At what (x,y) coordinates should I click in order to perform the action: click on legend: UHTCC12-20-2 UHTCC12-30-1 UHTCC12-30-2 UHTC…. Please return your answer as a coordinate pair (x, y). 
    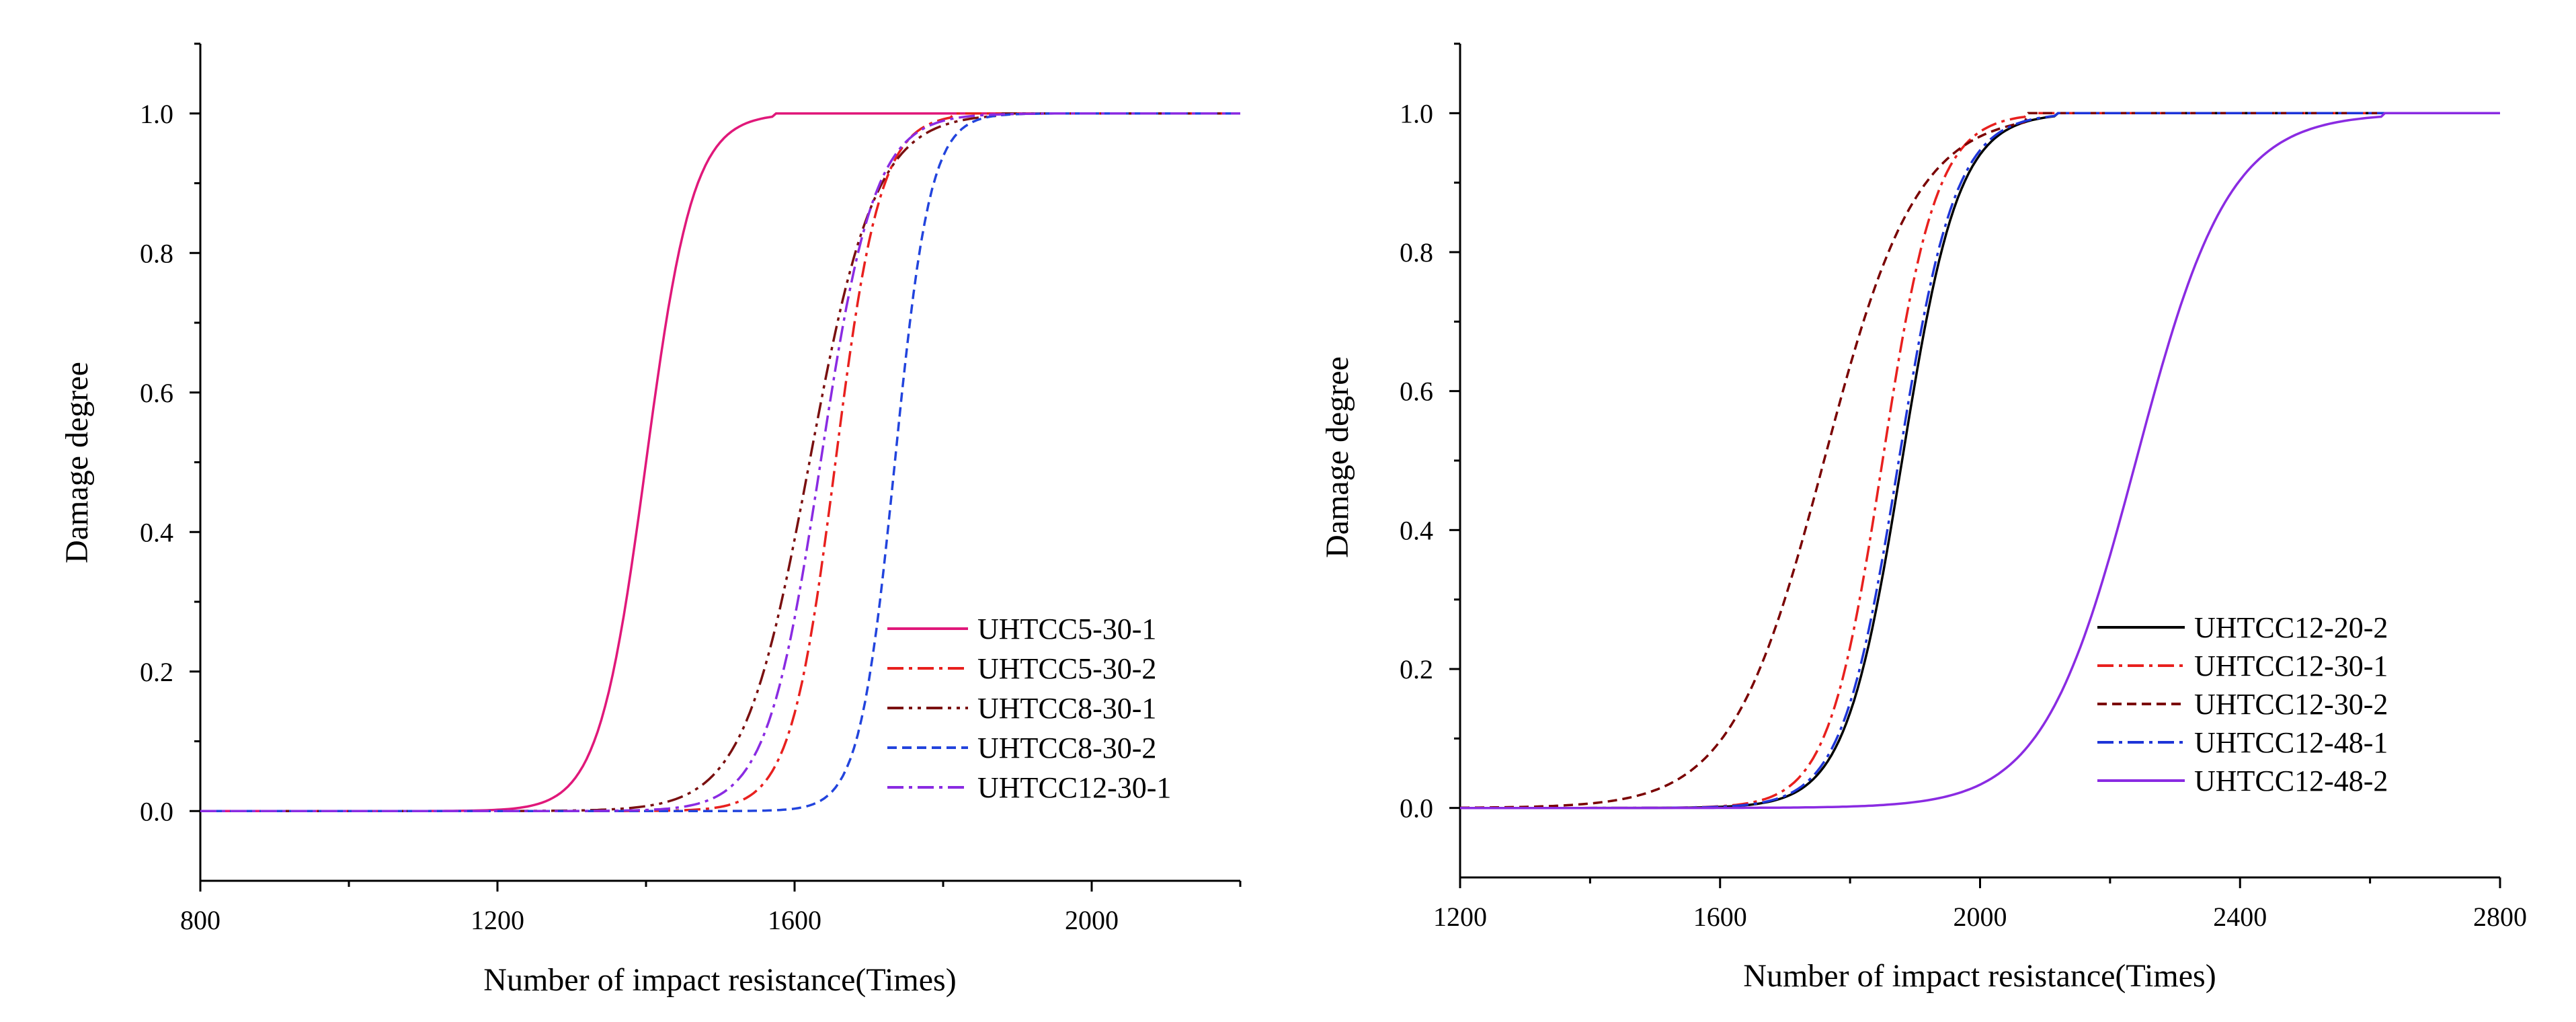
    Looking at the image, I should click on (2242, 704).